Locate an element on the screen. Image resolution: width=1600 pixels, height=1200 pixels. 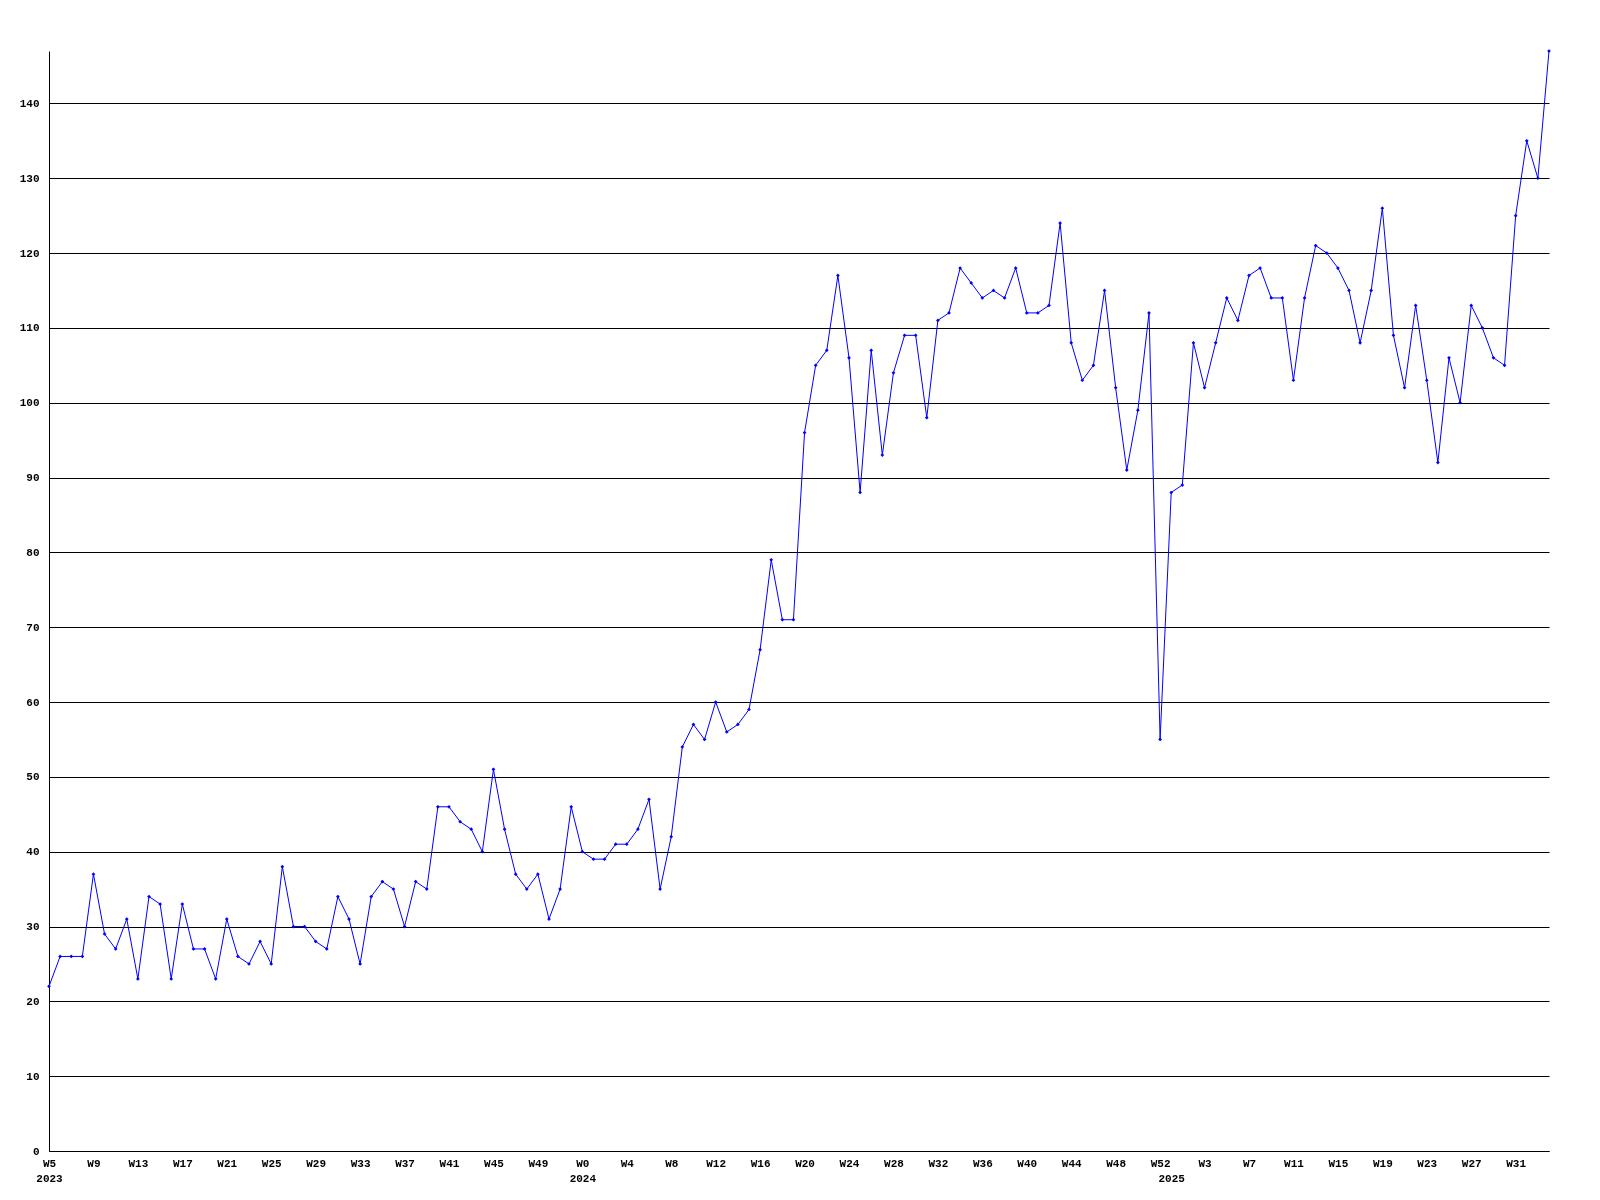
x-tick-label: W13 is located at coordinates (138, 1163).